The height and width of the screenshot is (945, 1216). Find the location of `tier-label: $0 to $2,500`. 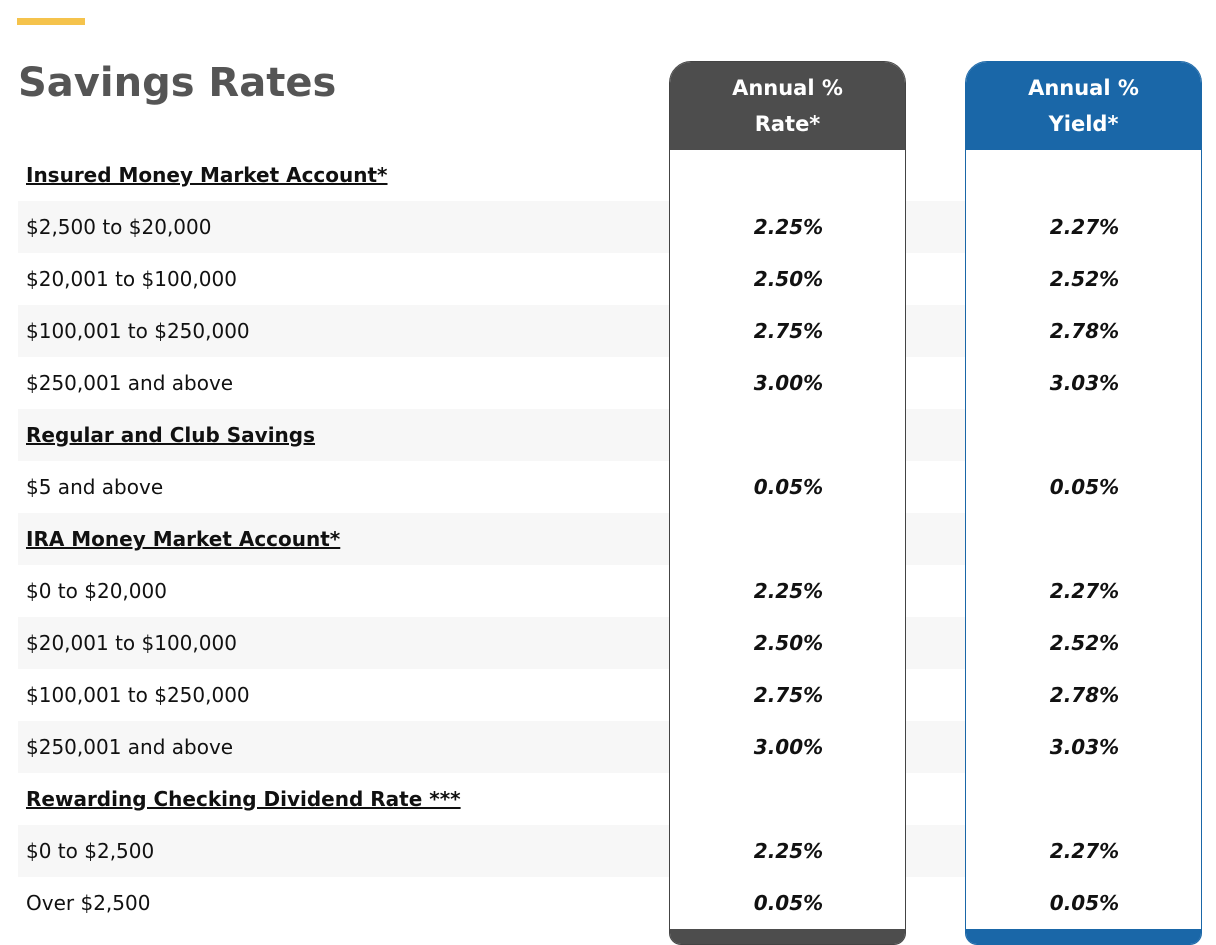

tier-label: $0 to $2,500 is located at coordinates (90, 851).